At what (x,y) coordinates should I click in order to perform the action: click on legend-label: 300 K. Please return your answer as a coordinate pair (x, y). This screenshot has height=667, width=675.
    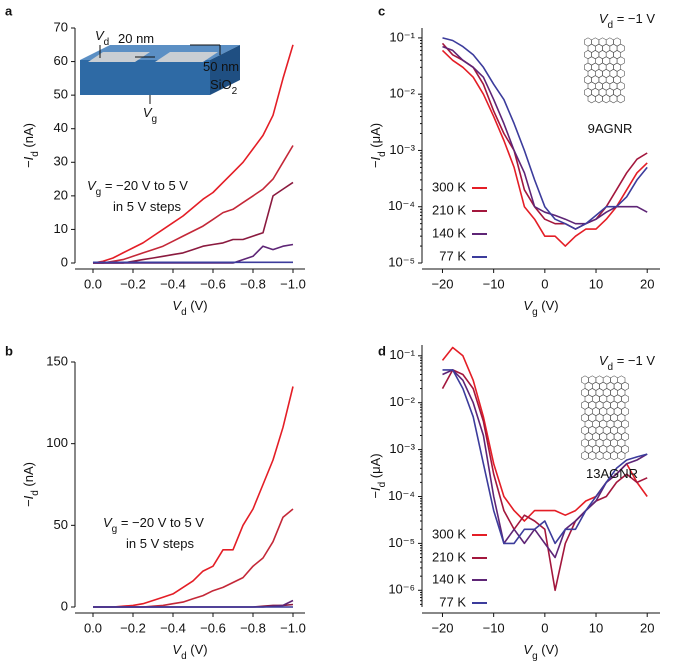
    Looking at the image, I should click on (449, 533).